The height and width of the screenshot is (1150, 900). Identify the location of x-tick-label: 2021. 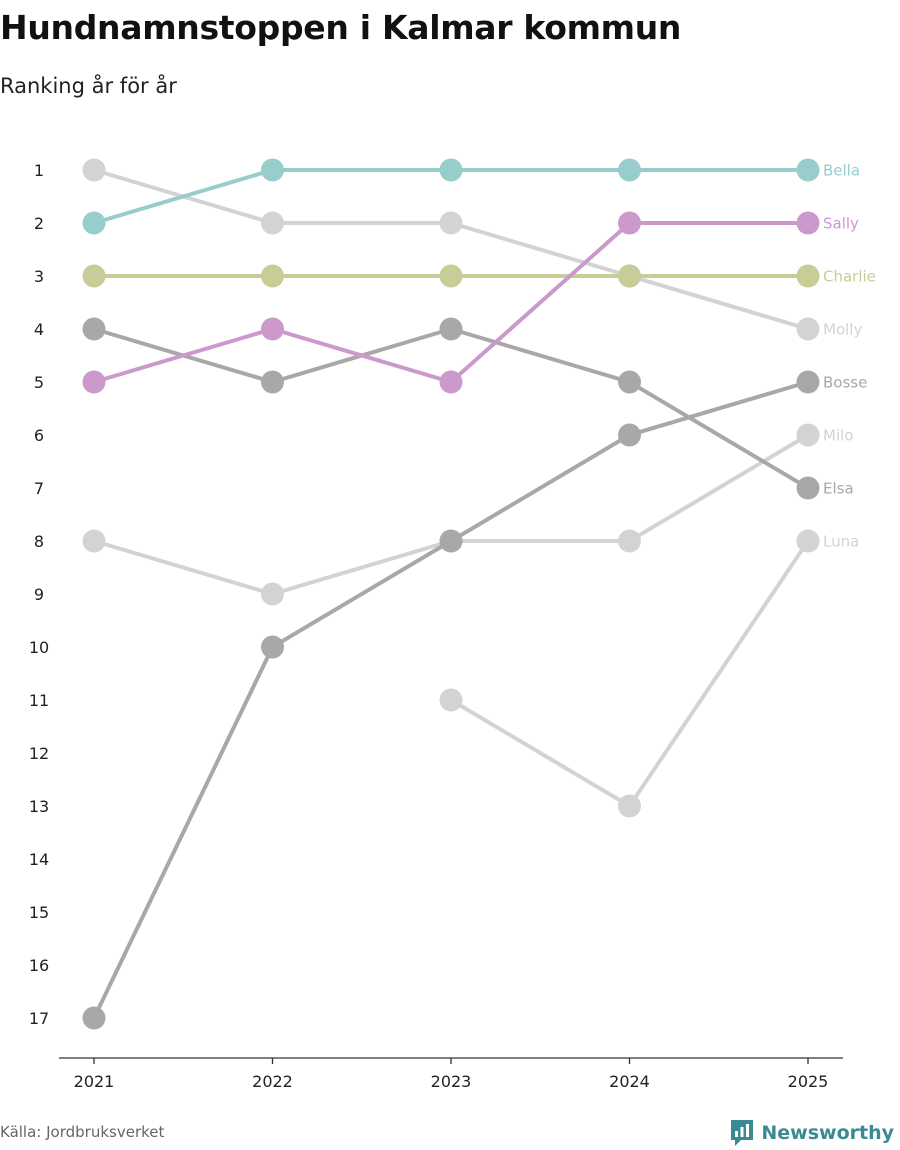
(94, 1081).